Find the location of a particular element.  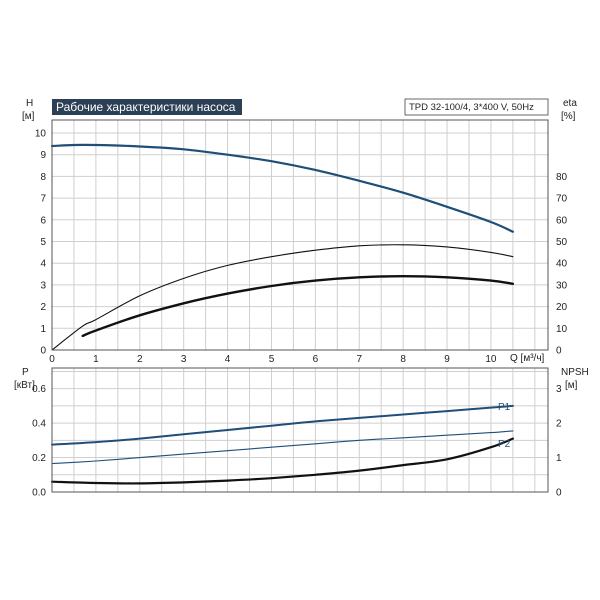

chart-title-box is located at coordinates (147, 107).